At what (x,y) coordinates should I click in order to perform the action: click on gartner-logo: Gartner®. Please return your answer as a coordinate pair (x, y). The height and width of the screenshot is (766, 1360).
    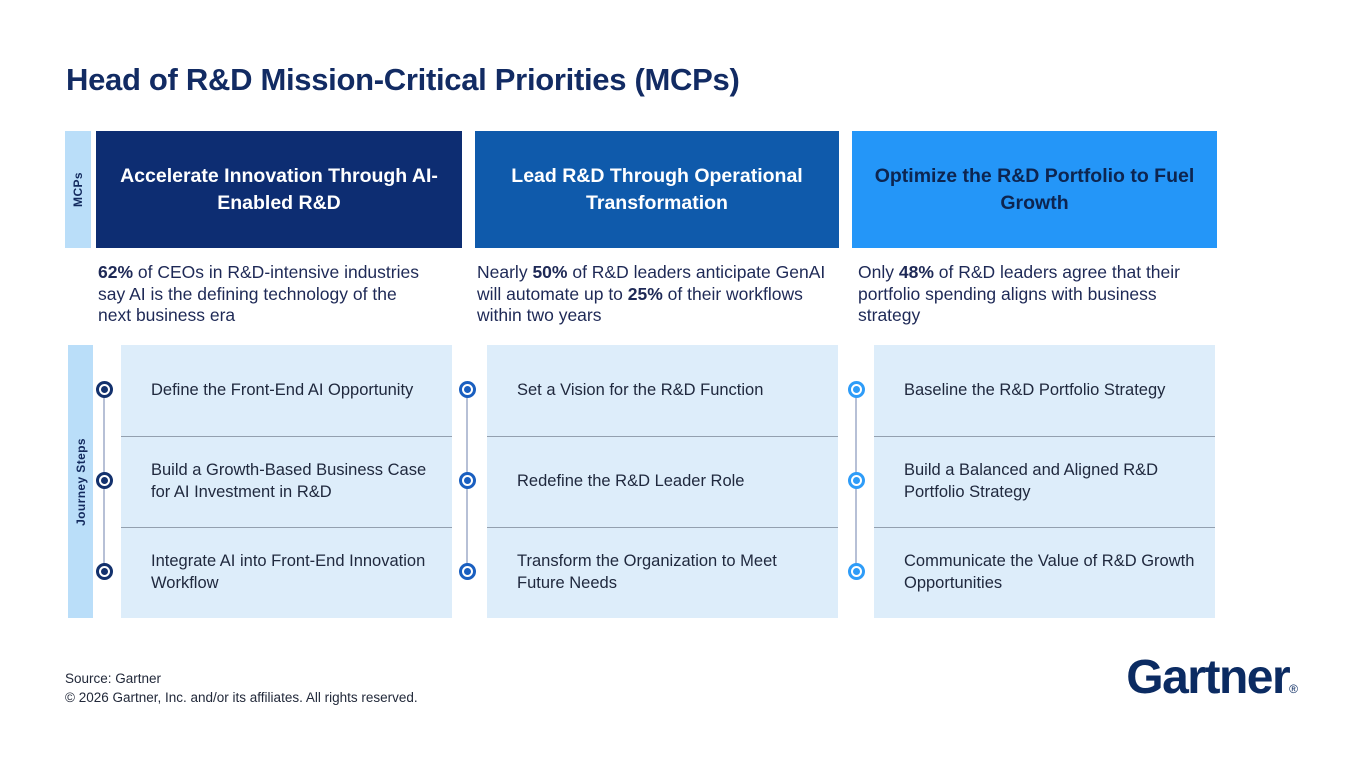
    Looking at the image, I should click on (1212, 678).